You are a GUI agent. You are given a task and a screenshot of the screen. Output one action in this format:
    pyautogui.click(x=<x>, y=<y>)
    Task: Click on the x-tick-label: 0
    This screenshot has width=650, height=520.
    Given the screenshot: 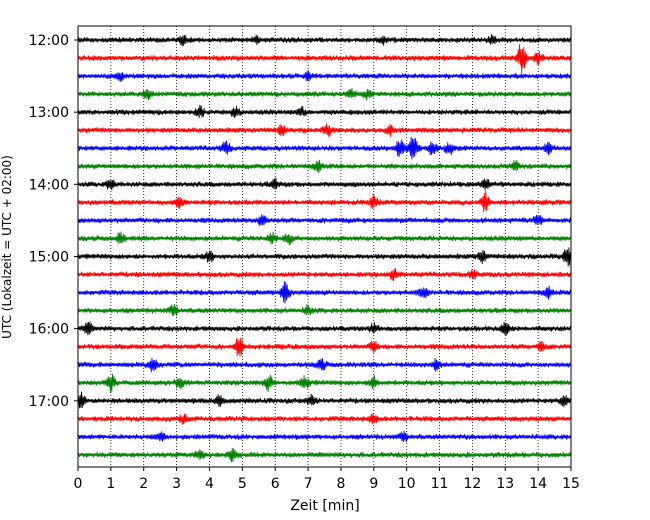 What is the action you would take?
    pyautogui.click(x=78, y=484)
    